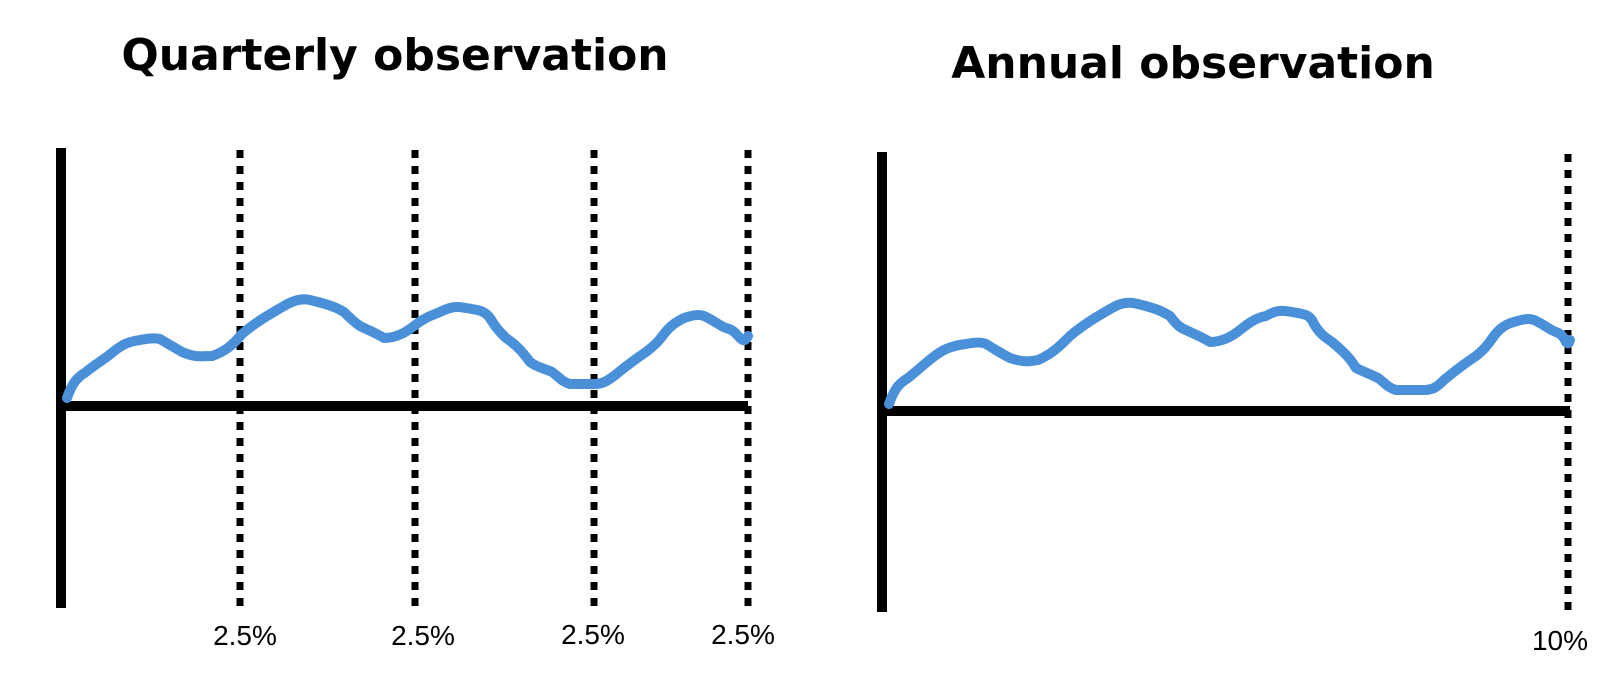 This screenshot has width=1612, height=692. Describe the element at coordinates (394, 55) in the screenshot. I see `panel-title: Quarterly observation` at that location.